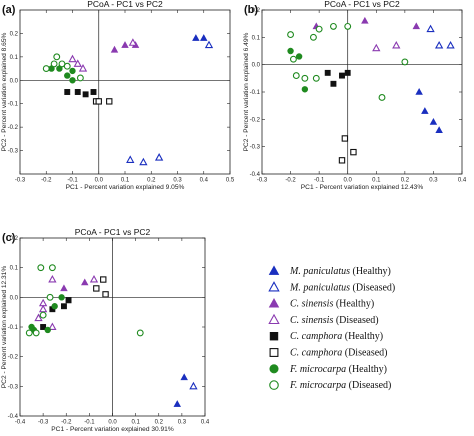 This screenshot has height=436, width=474. I want to click on legend-species: C. camphora, so click(316, 353).